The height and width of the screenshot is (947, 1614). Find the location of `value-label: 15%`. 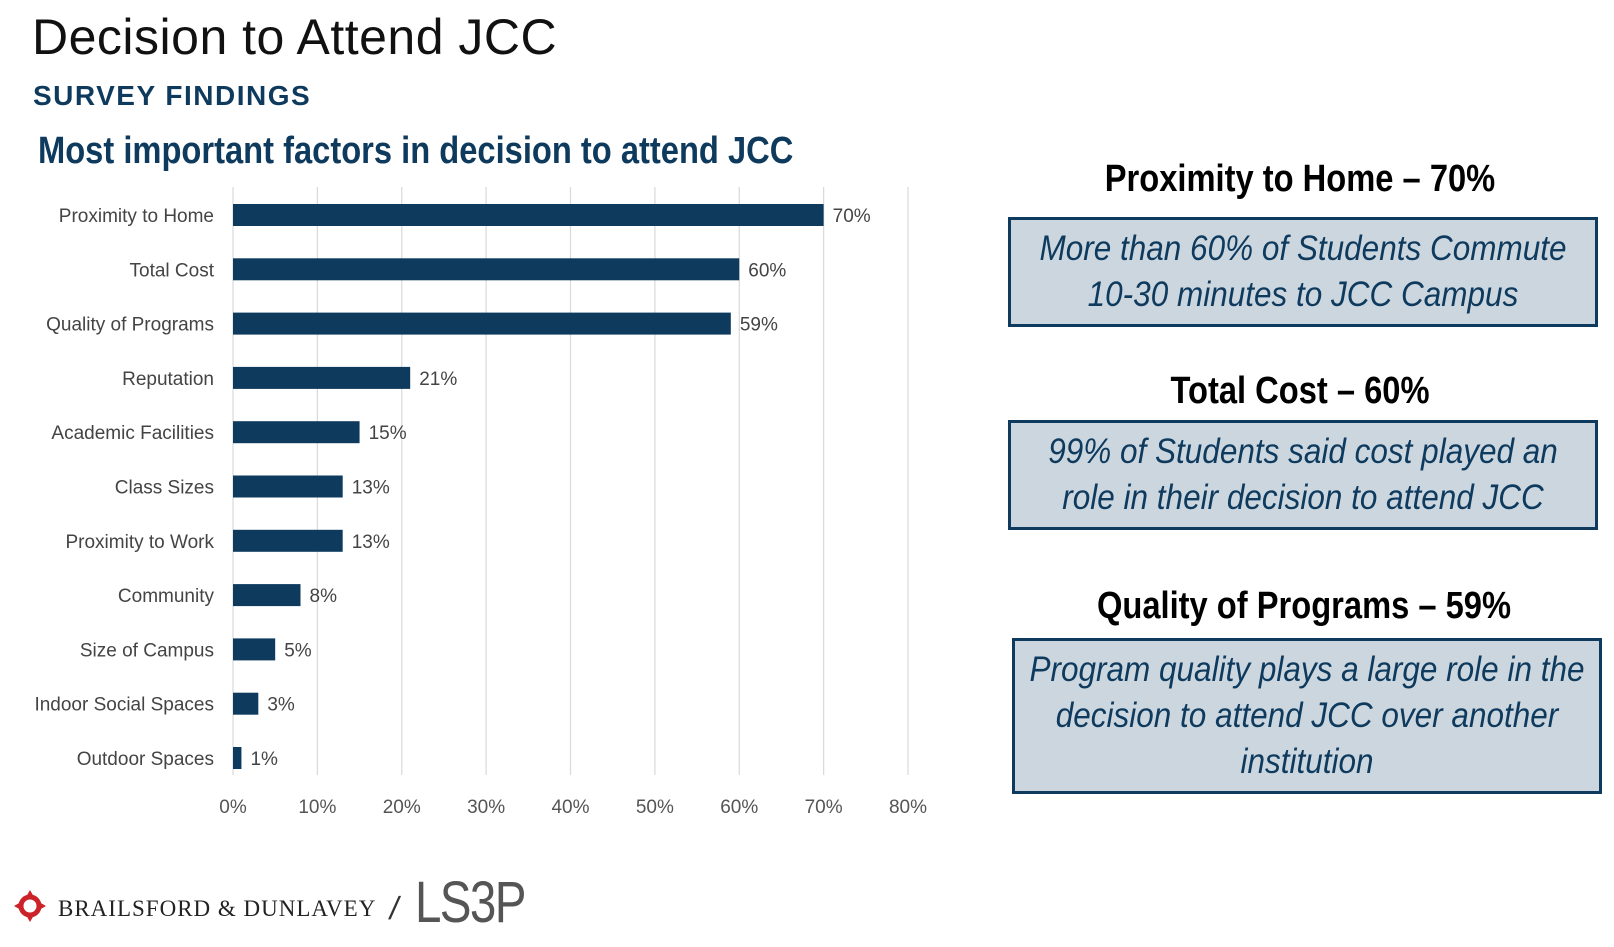

value-label: 15% is located at coordinates (388, 433).